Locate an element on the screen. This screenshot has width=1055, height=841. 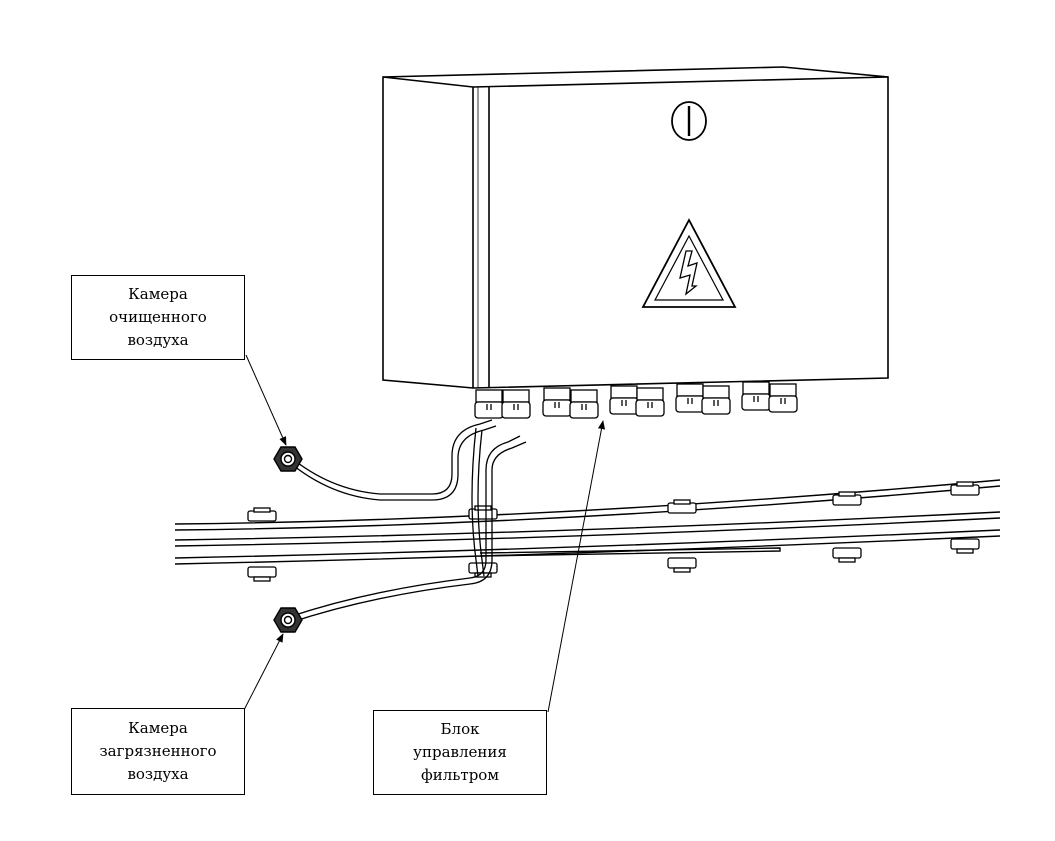
hose-fitting-clean is located at coordinates (288, 459).